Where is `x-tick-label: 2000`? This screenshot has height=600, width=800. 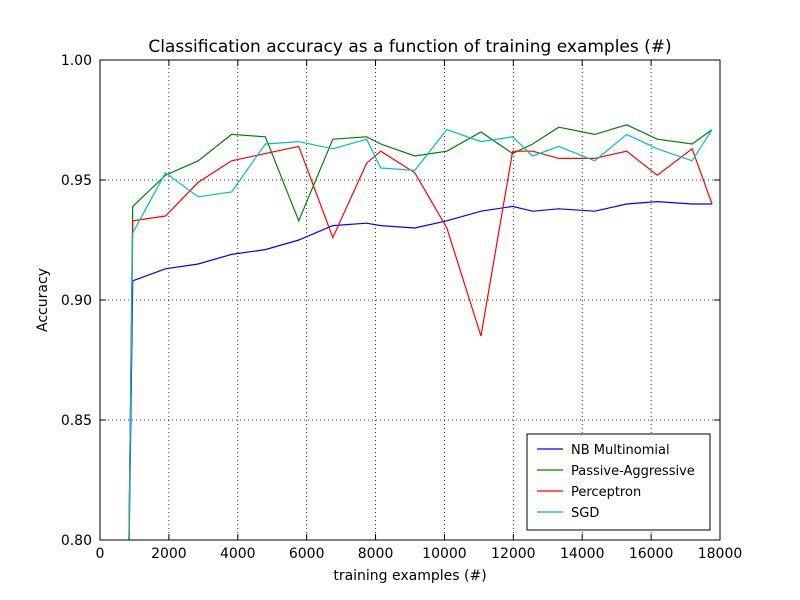
x-tick-label: 2000 is located at coordinates (169, 554).